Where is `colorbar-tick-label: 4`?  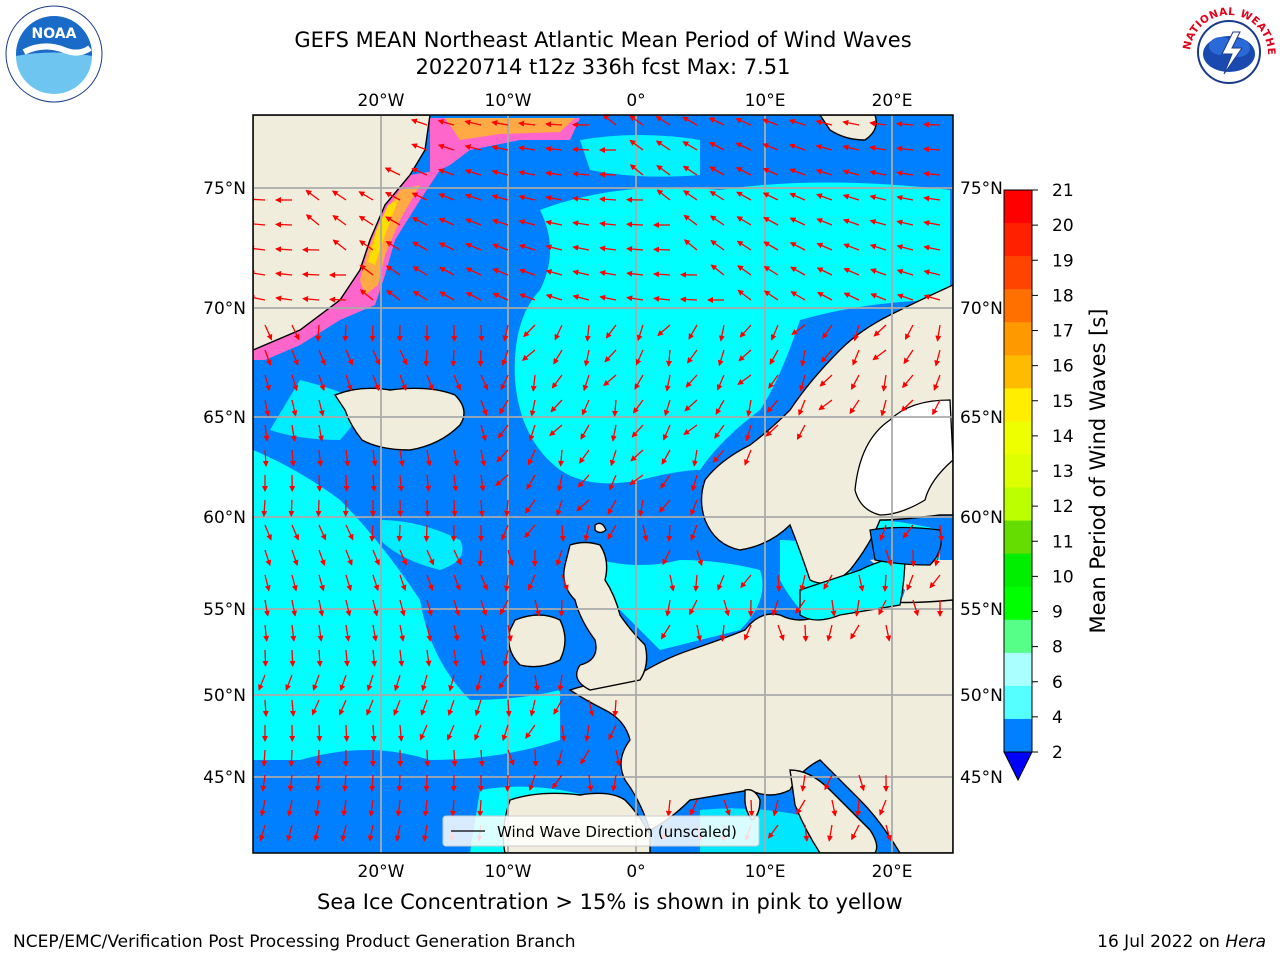
colorbar-tick-label: 4 is located at coordinates (1057, 718).